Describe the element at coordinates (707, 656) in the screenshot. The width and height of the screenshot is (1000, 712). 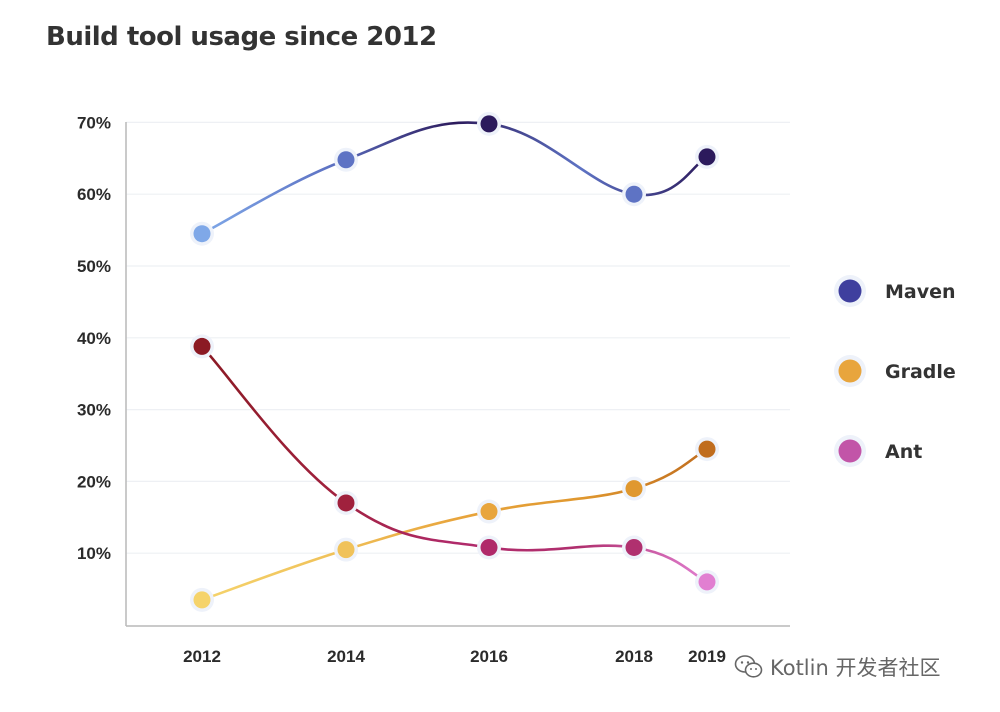
I see `x-tick-label: 2019` at that location.